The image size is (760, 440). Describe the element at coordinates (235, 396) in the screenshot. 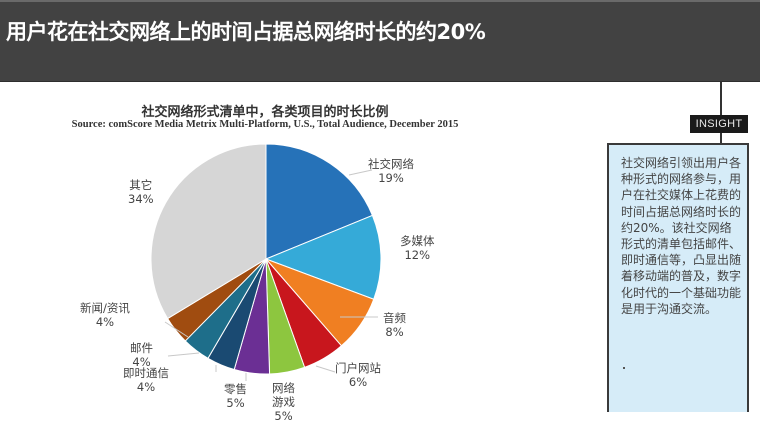

I see `label-retail: 零售 5%` at that location.